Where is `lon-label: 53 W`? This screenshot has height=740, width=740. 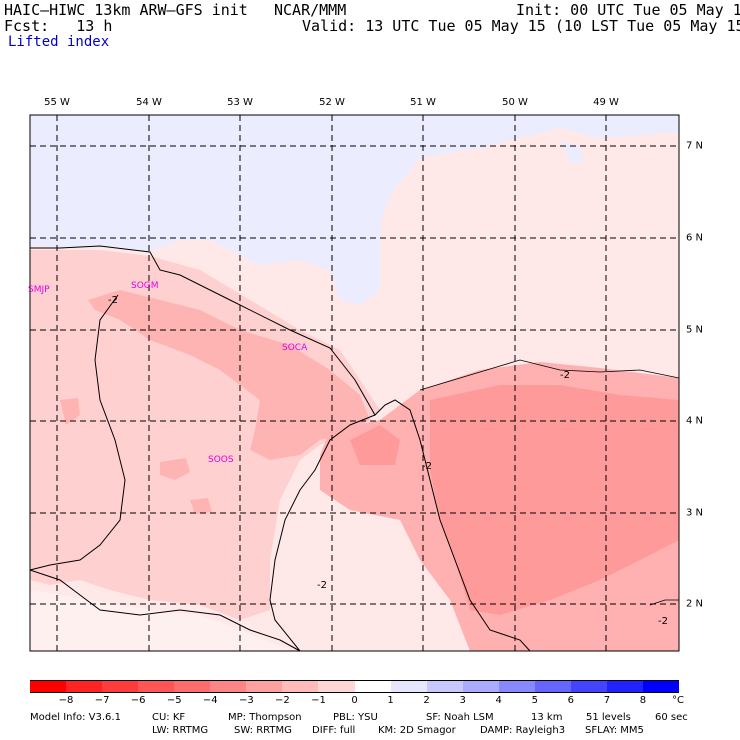
lon-label: 53 W is located at coordinates (240, 102).